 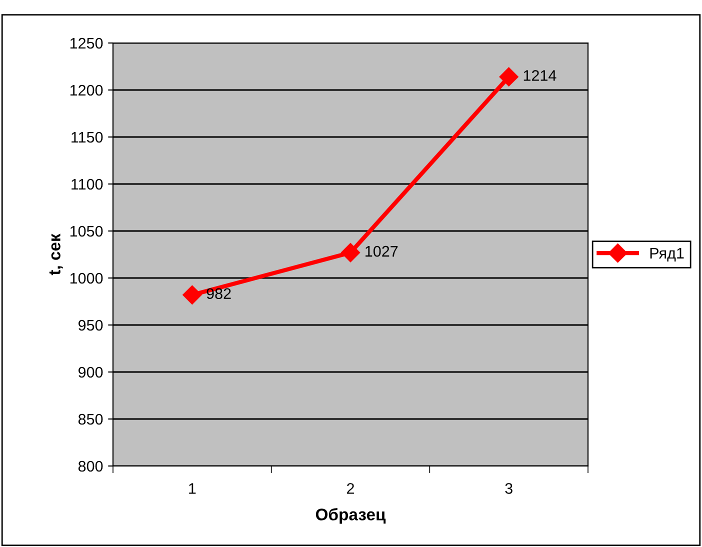 I want to click on y-axis-title: t, сек, so click(x=56, y=255).